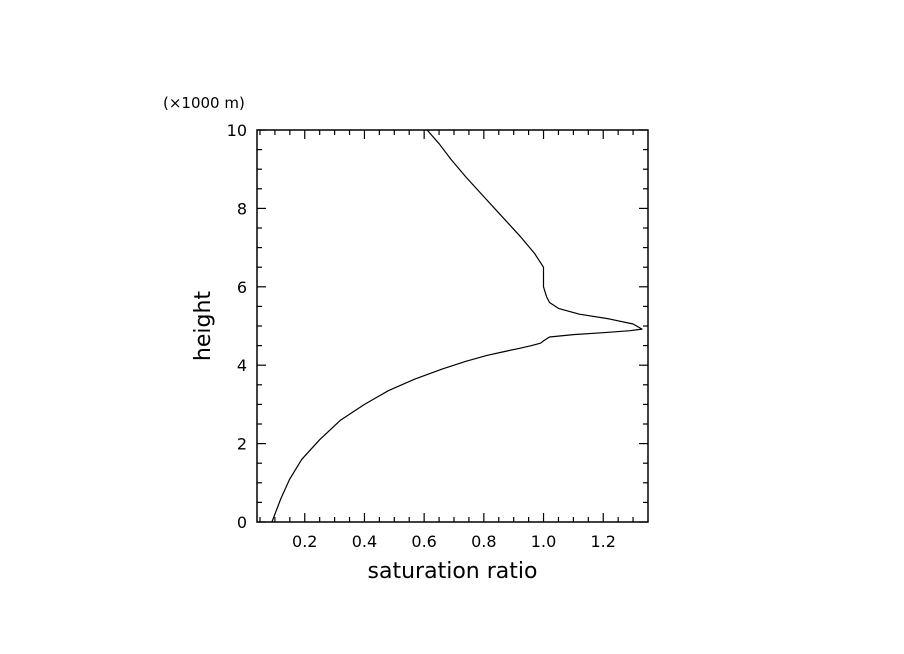 The width and height of the screenshot is (904, 654). What do you see at coordinates (242, 287) in the screenshot?
I see `y-tick-label: 6` at bounding box center [242, 287].